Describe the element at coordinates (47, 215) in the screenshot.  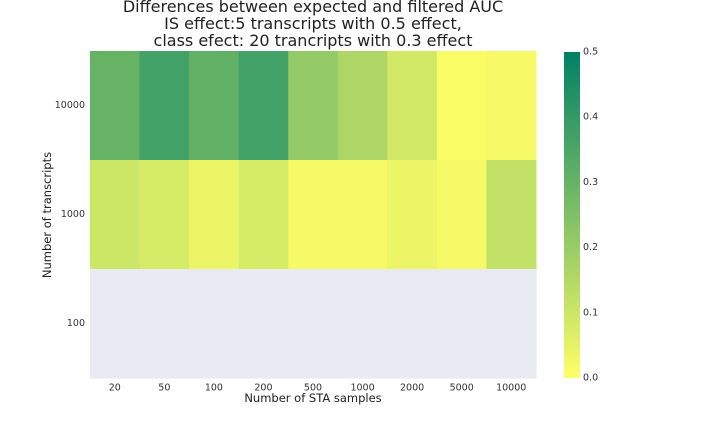
I see `y-axis-label: Number of transcripts` at that location.